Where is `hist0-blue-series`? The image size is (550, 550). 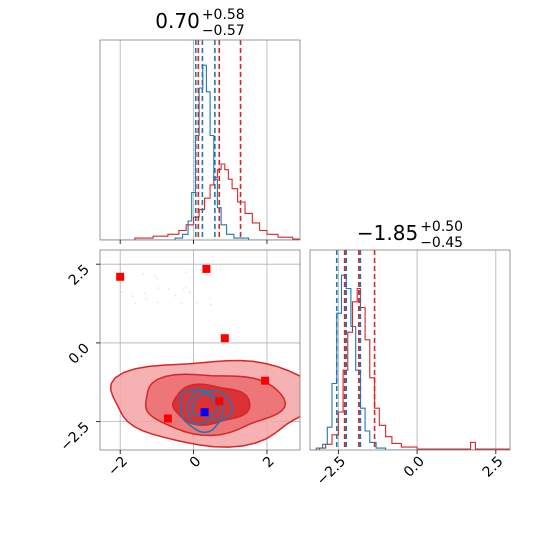 hist0-blue-series is located at coordinates (200, 152).